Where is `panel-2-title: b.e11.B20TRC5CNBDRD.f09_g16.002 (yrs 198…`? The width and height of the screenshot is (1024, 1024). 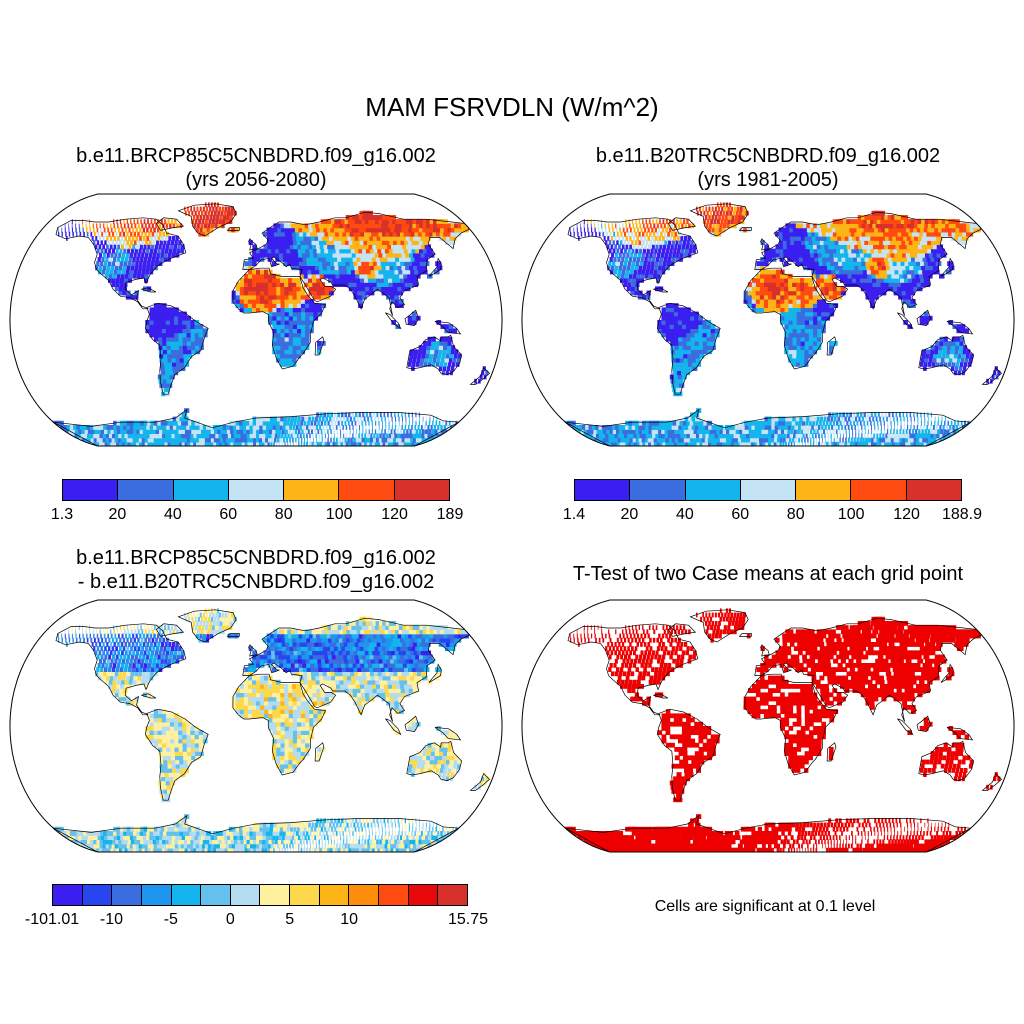
panel-2-title: b.e11.B20TRC5CNBDRD.f09_g16.002 (yrs 198… is located at coordinates (768, 168).